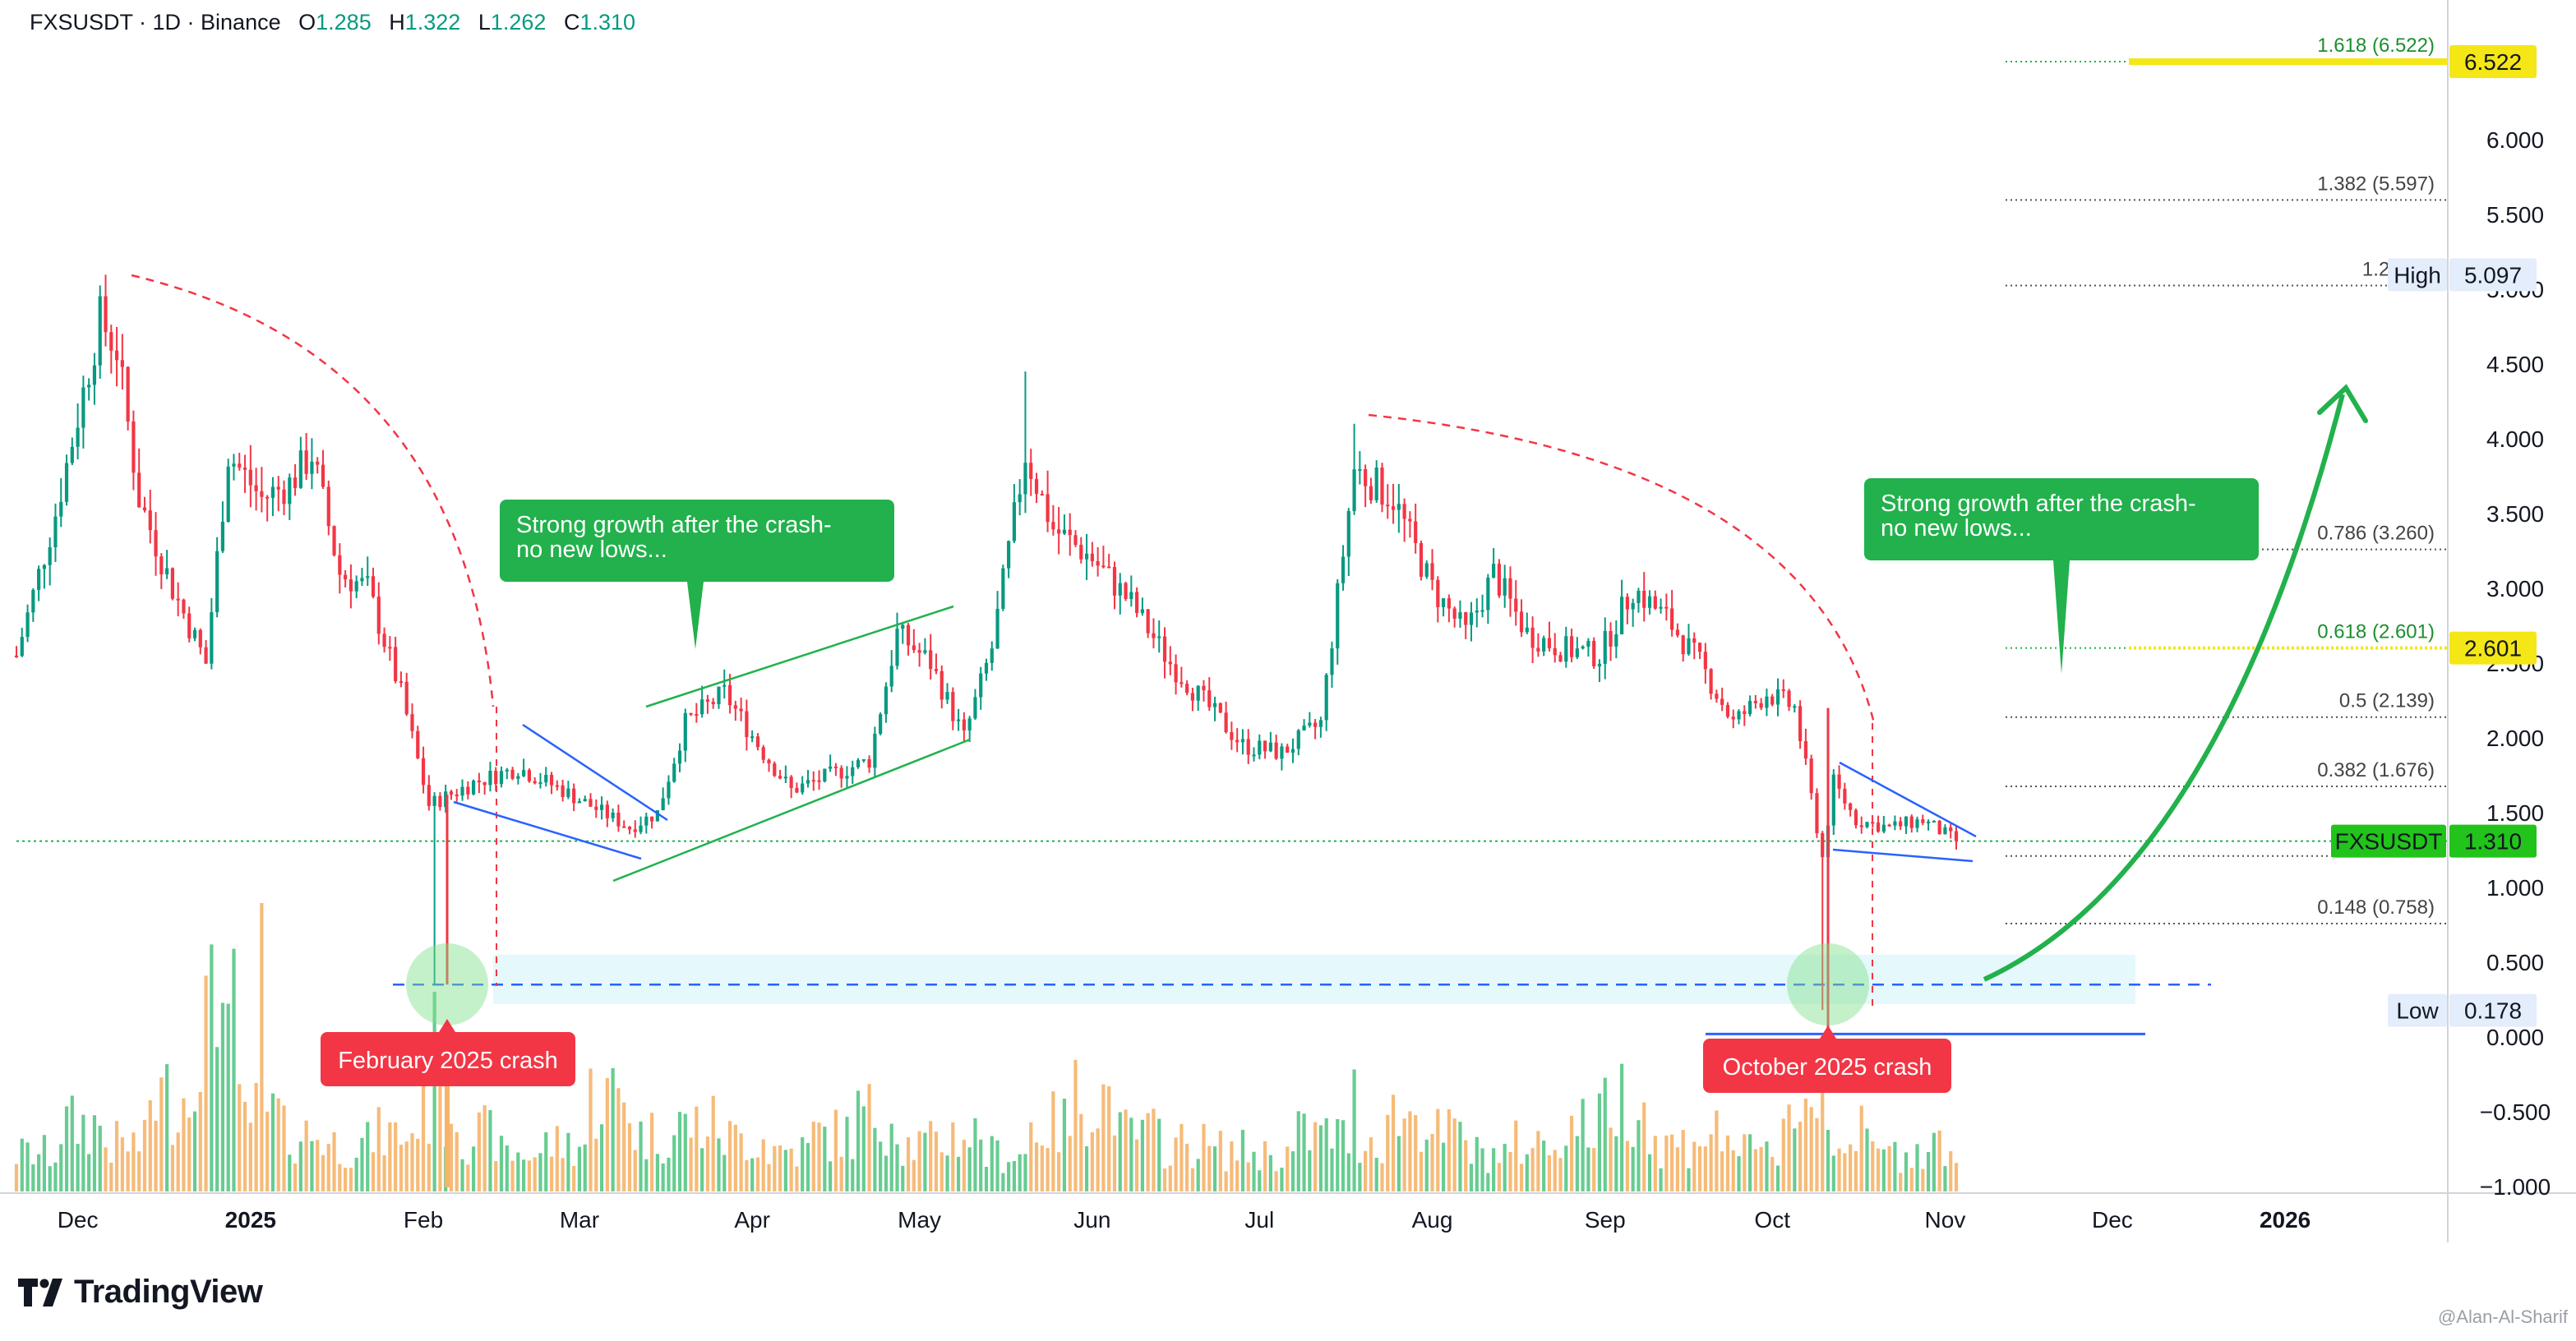 The width and height of the screenshot is (2576, 1341). What do you see at coordinates (42, 1292) in the screenshot?
I see `tradingview-logo-icon` at bounding box center [42, 1292].